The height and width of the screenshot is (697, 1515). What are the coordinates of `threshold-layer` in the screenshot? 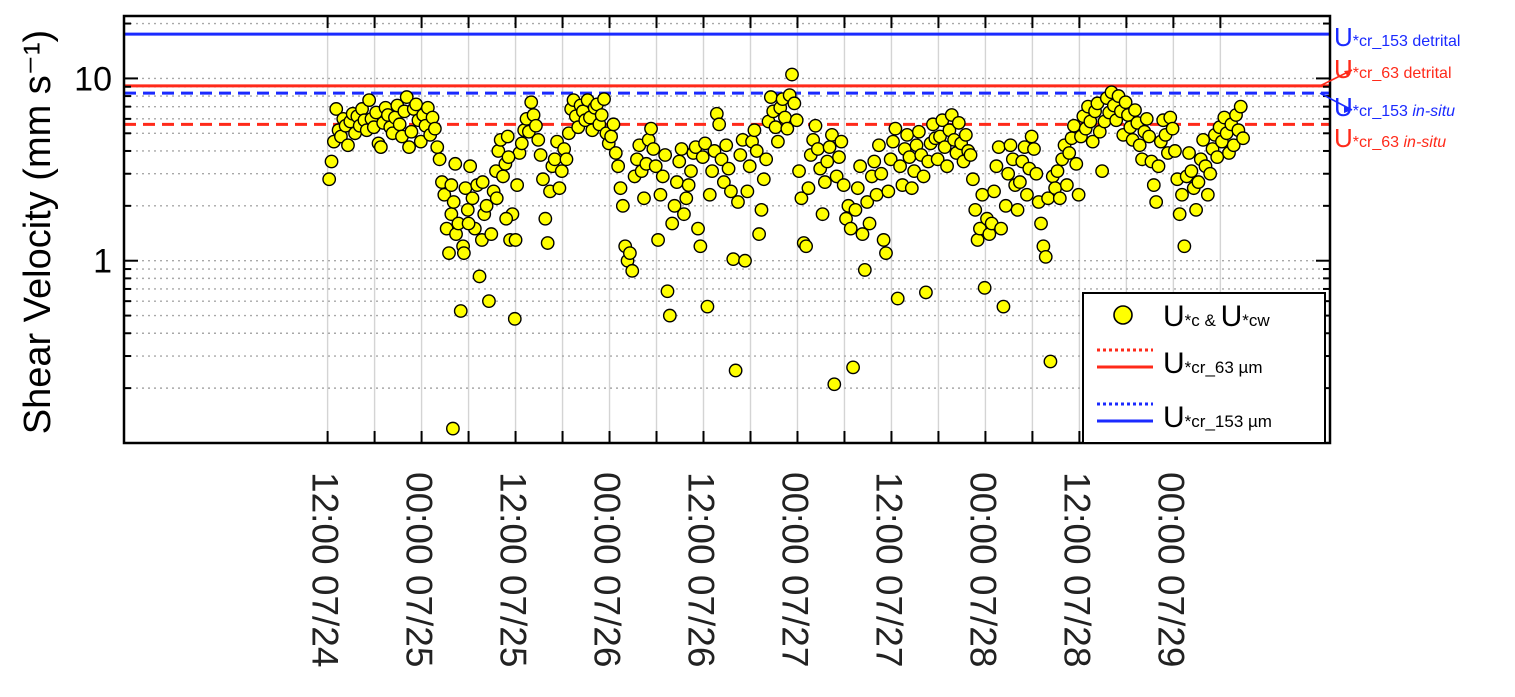 It's located at (727, 79).